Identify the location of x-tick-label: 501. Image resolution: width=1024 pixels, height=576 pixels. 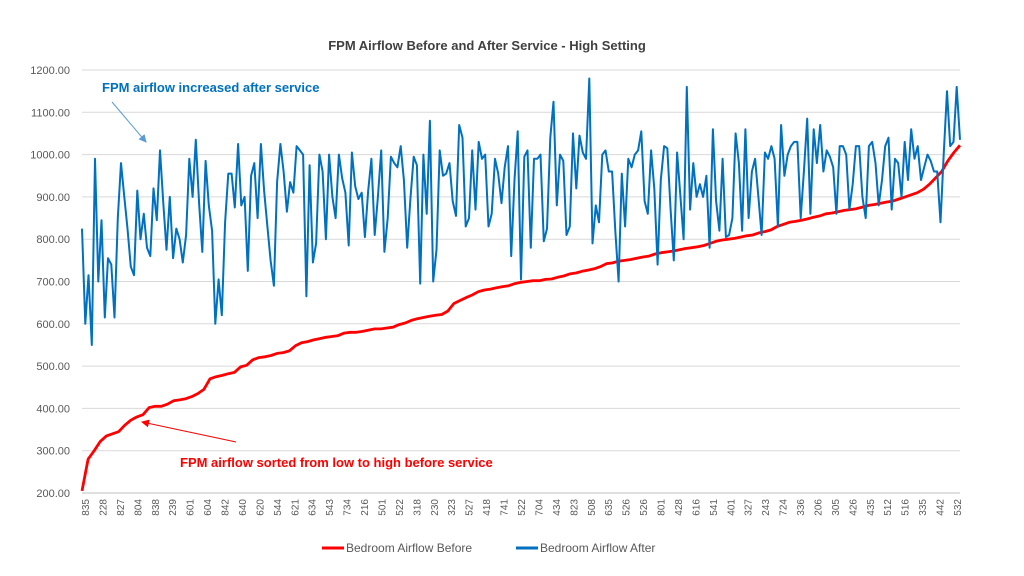
(382, 507).